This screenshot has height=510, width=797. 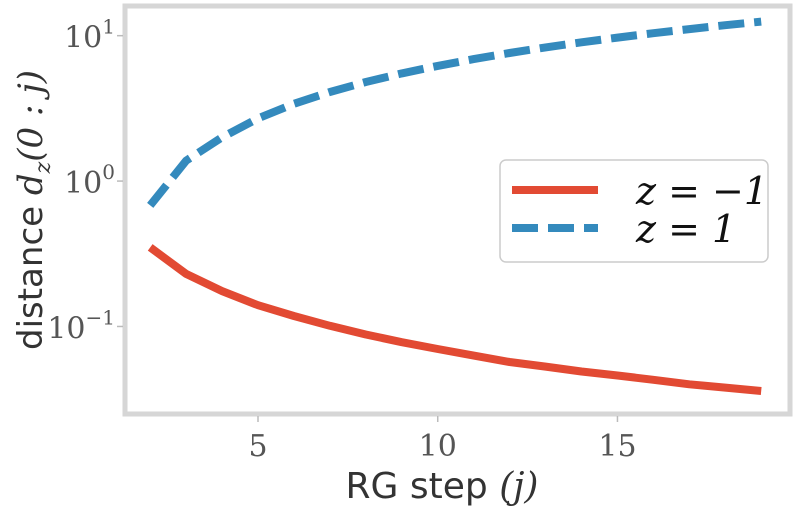 What do you see at coordinates (257, 446) in the screenshot?
I see `x-tick-label: 5` at bounding box center [257, 446].